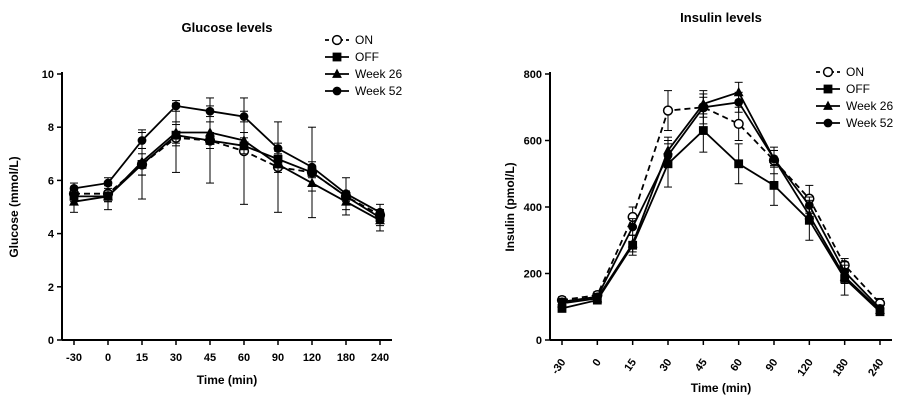 Image resolution: width=906 pixels, height=403 pixels. What do you see at coordinates (51, 128) in the screenshot?
I see `y-tick-label: 8` at bounding box center [51, 128].